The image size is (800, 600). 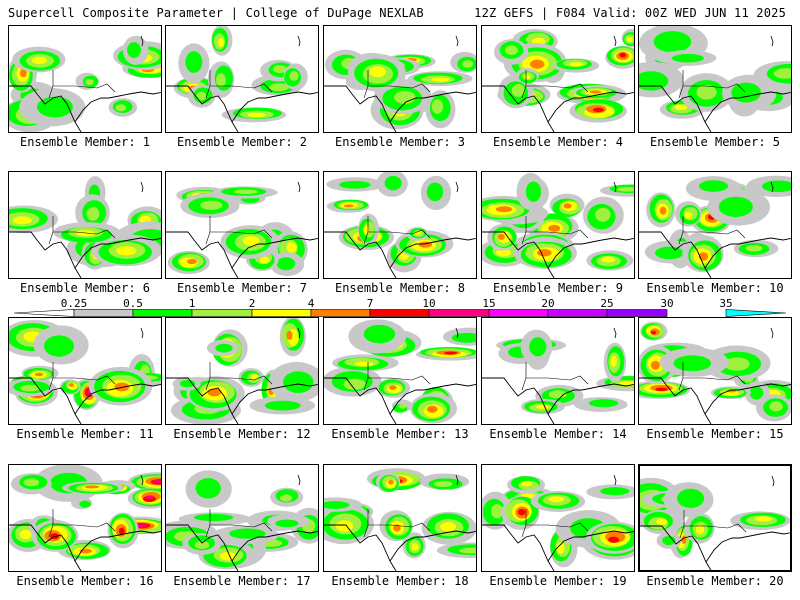 What do you see at coordinates (44, 313) in the screenshot?
I see `colorbar-arrow-left` at bounding box center [44, 313].